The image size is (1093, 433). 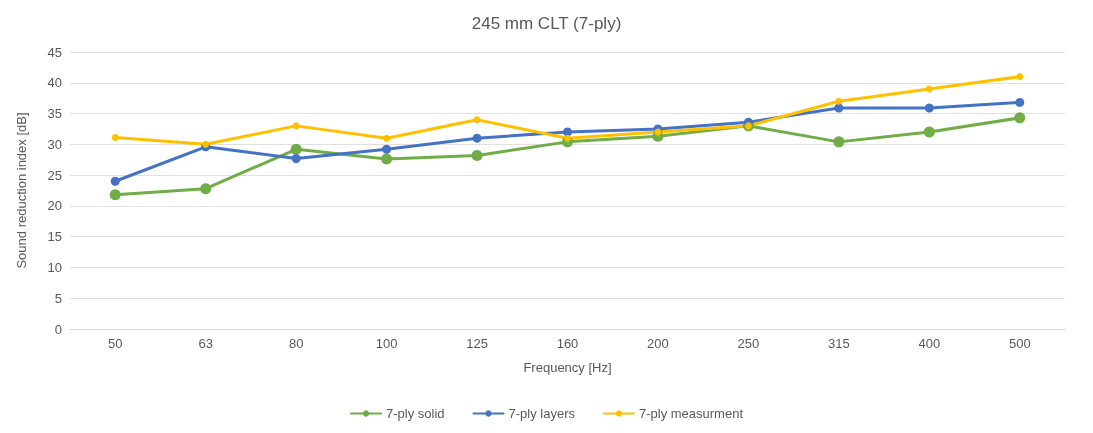 I want to click on y-tick-label: 0, so click(x=58, y=329).